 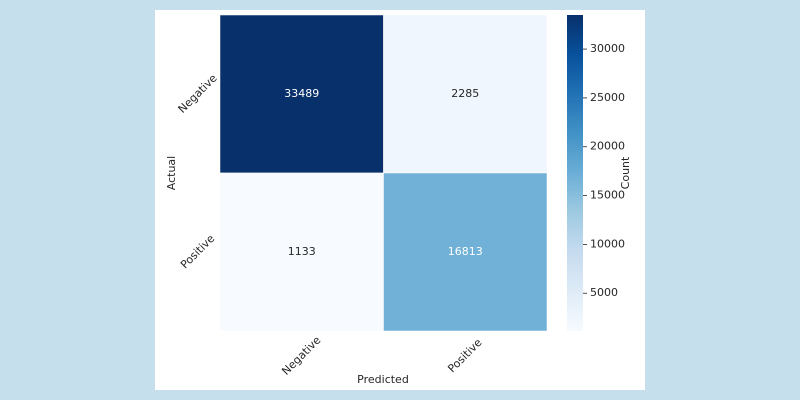 I want to click on cell-value-label: 33489, so click(x=301, y=93).